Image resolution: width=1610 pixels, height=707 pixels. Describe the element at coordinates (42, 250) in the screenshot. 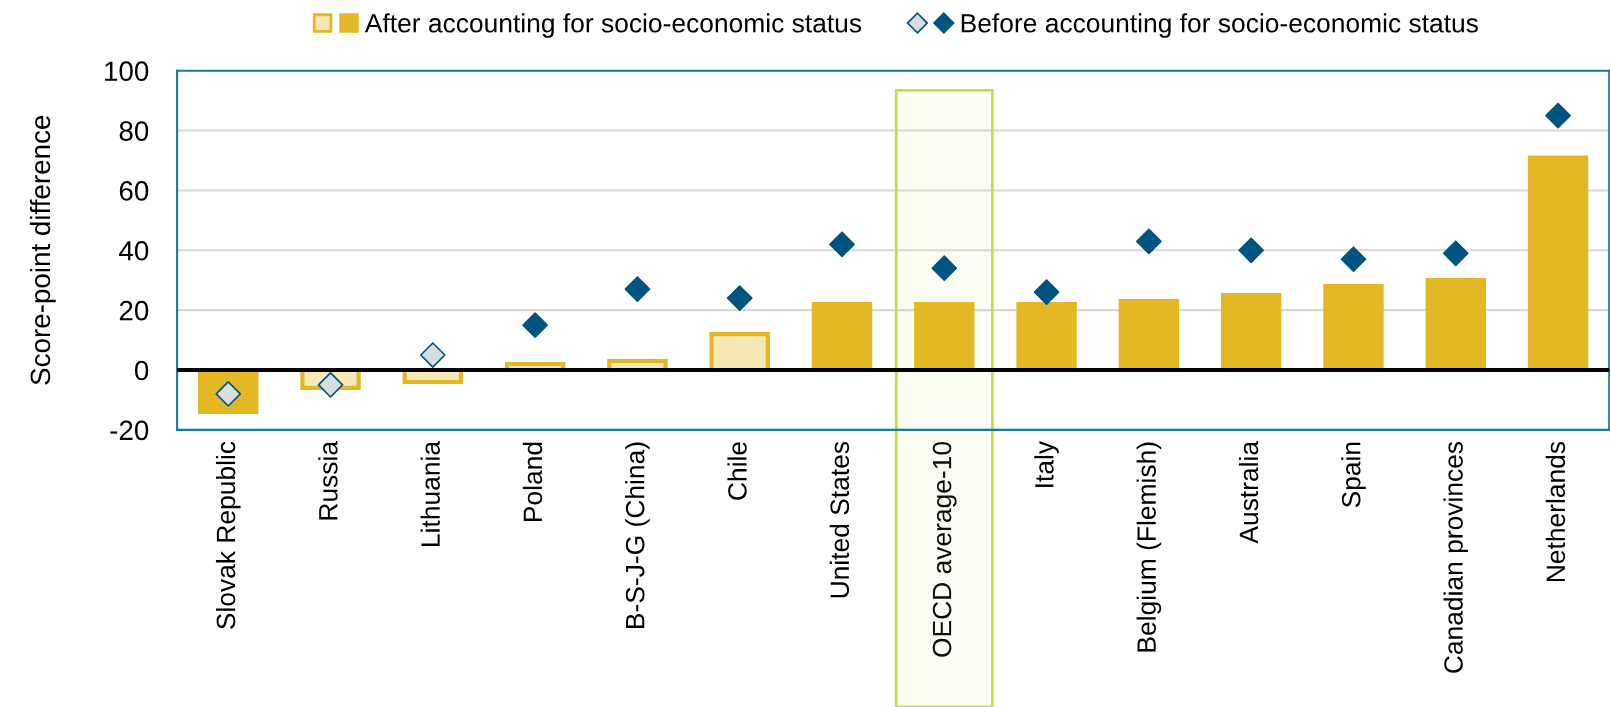

I see `y-axis-title: Score-point difference` at that location.